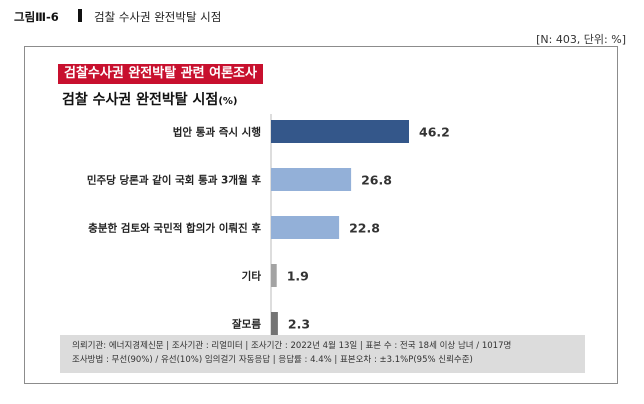 The height and width of the screenshot is (404, 644). Describe the element at coordinates (434, 132) in the screenshot. I see `value-label-0: 46.2` at that location.